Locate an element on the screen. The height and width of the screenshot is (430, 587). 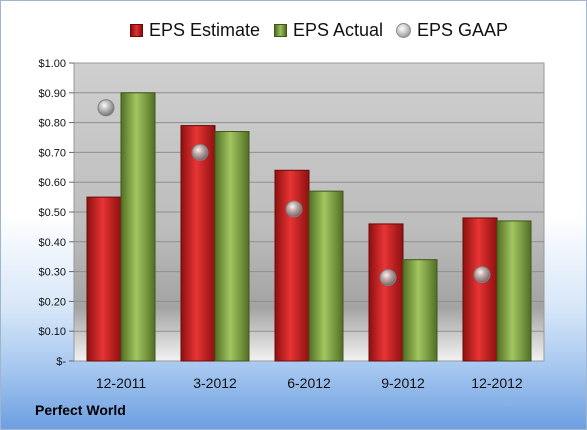
legend-marker-gaap is located at coordinates (403, 30).